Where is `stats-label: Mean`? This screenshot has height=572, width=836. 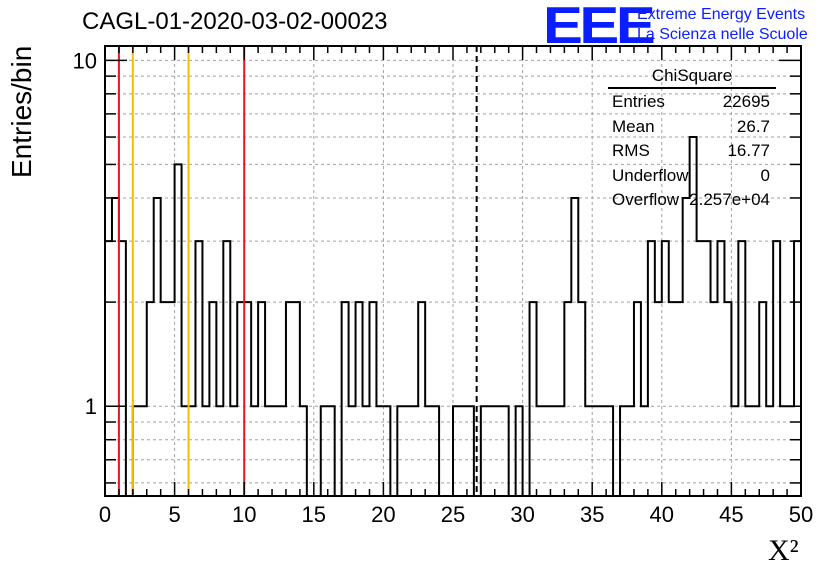 stats-label: Mean is located at coordinates (633, 126).